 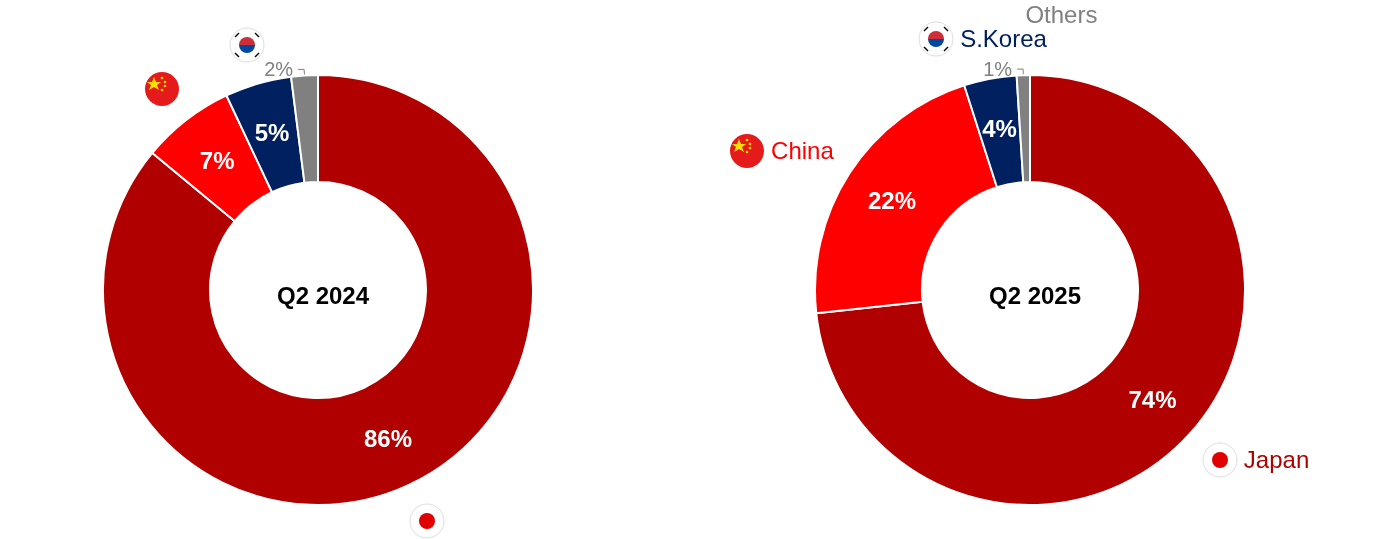 What do you see at coordinates (892, 200) in the screenshot?
I see `data-label: 22%` at bounding box center [892, 200].